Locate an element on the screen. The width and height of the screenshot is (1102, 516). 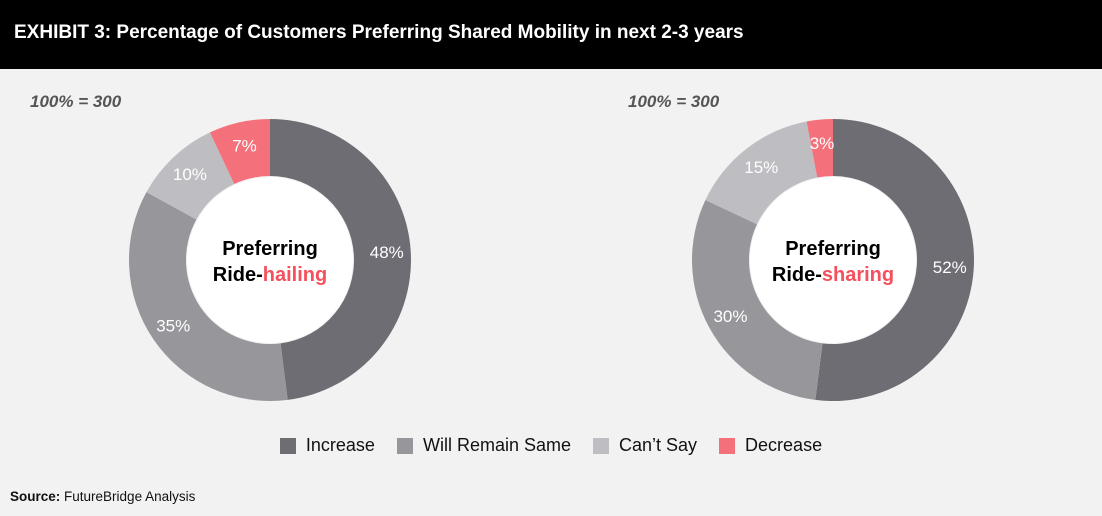
source-note: Source: FutureBridge Analysis is located at coordinates (102, 496).